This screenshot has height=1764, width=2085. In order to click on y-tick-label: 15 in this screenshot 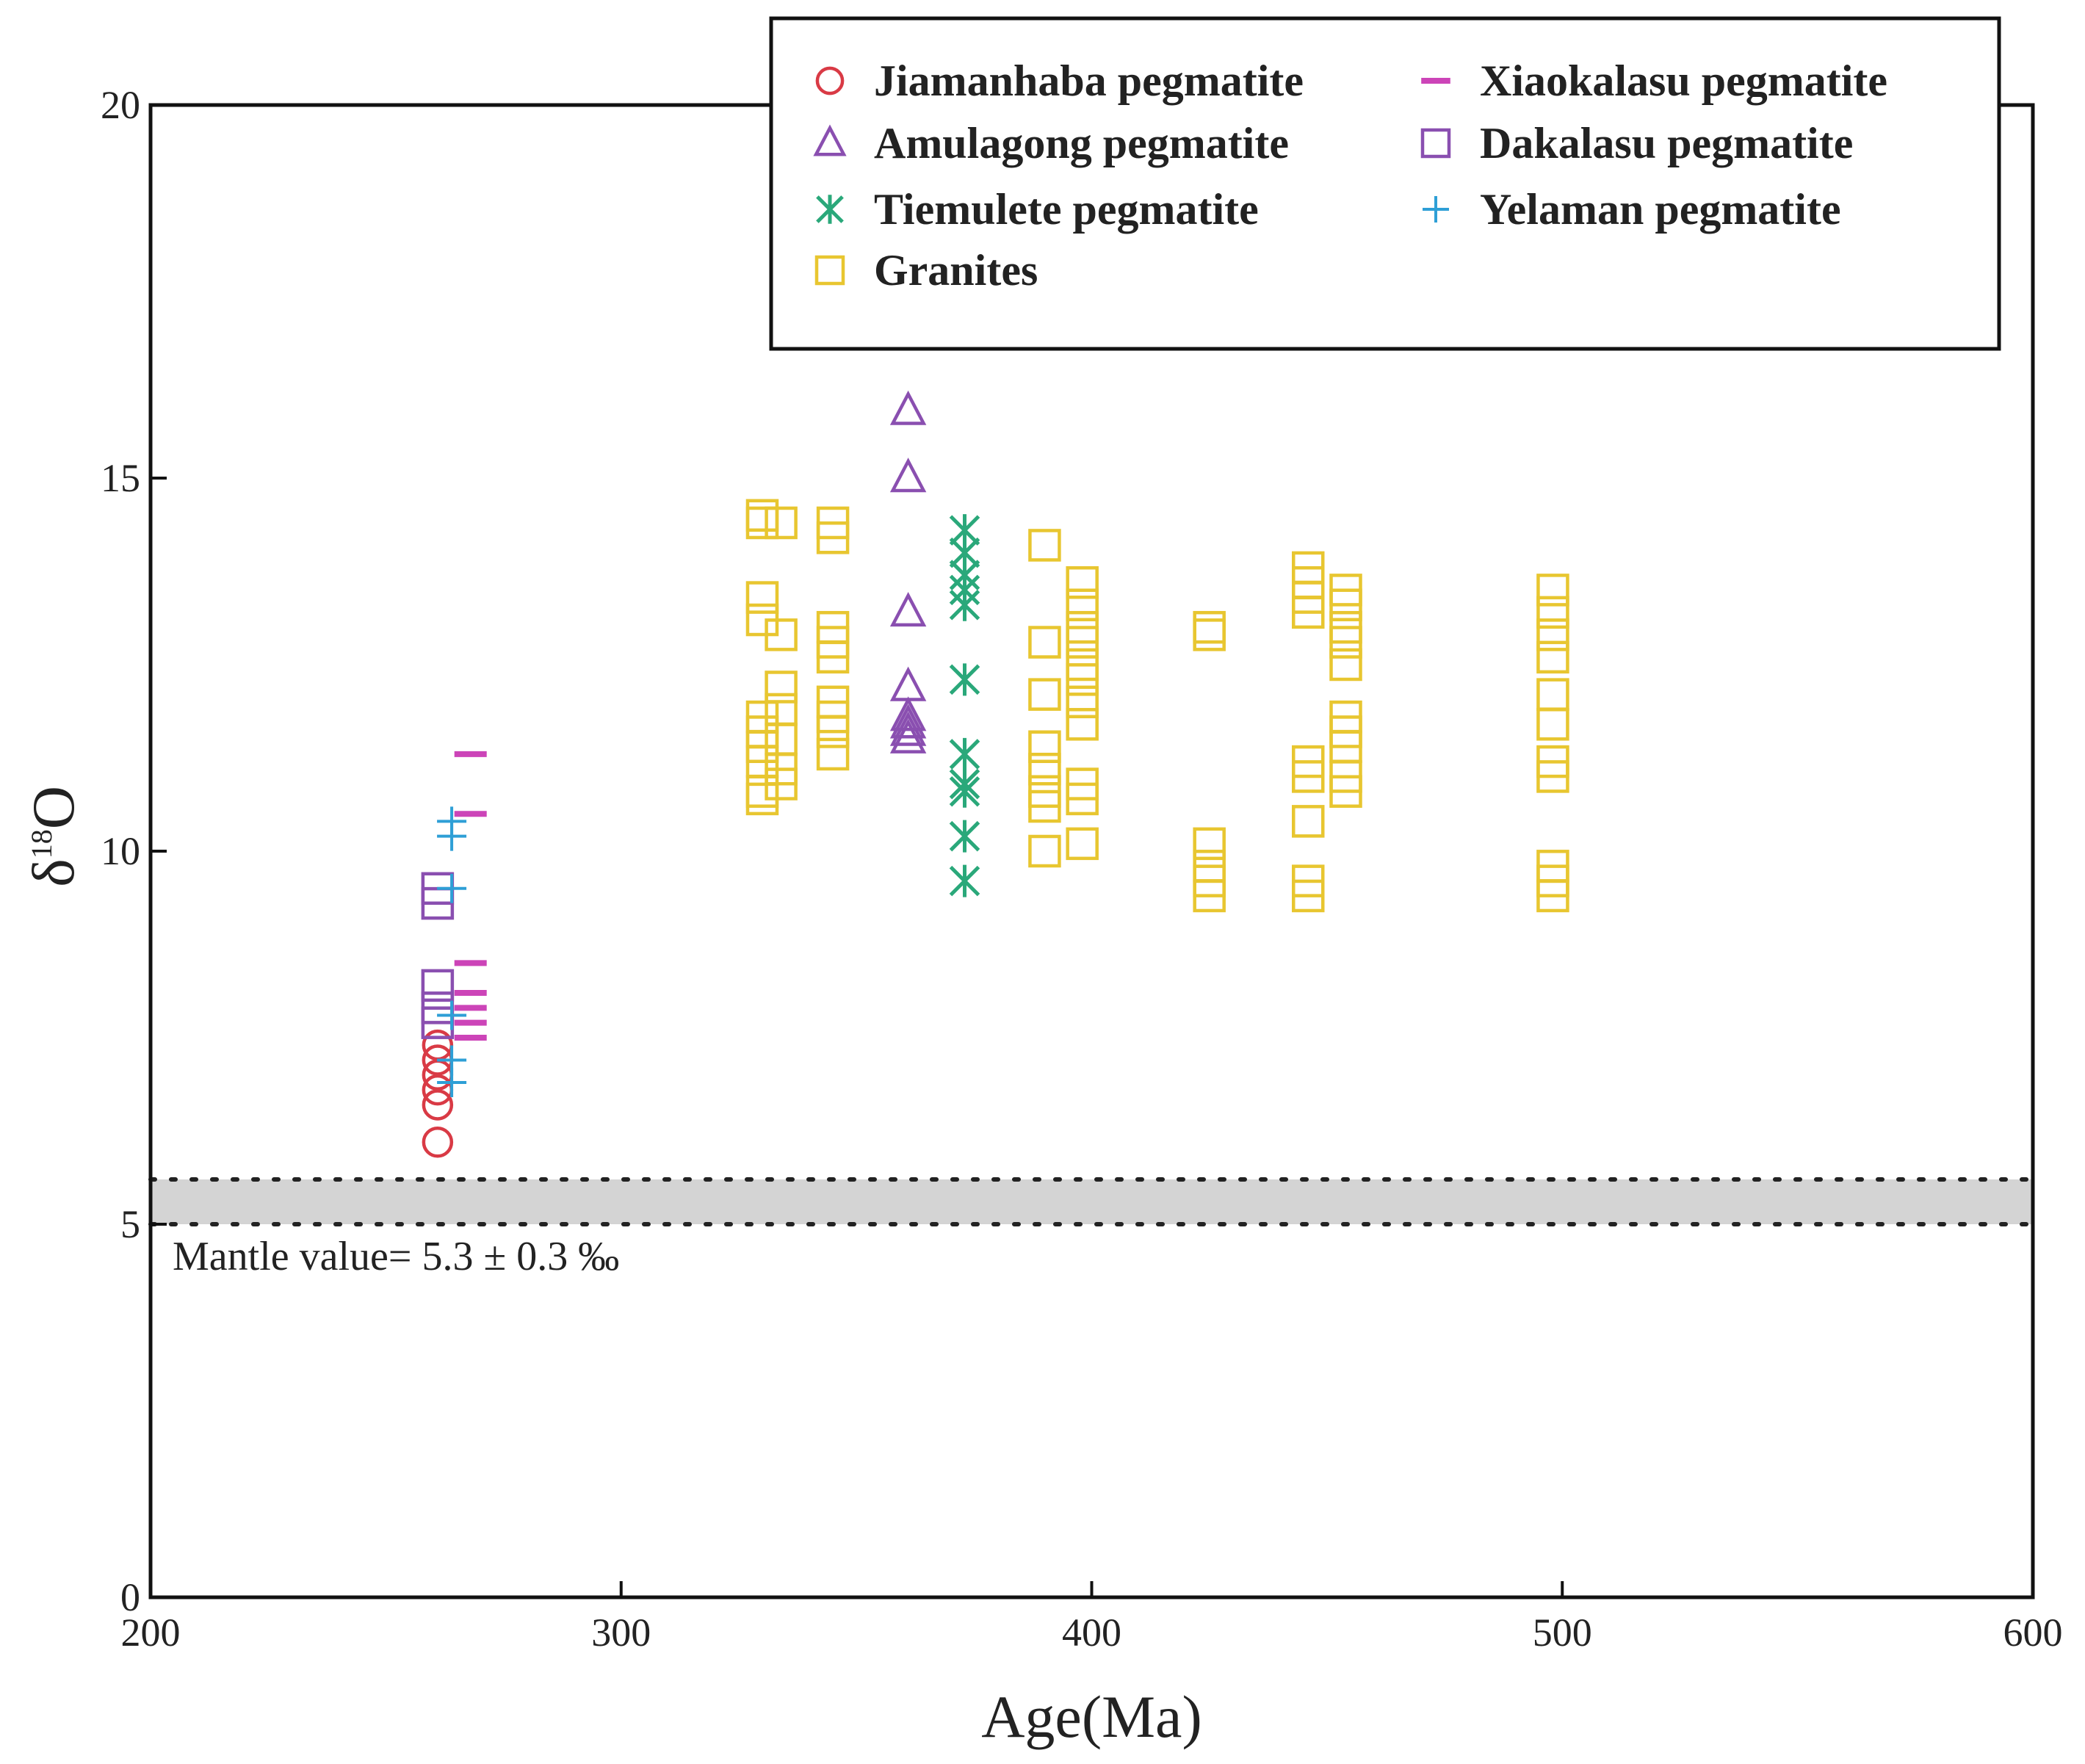, I will do `click(120, 478)`.